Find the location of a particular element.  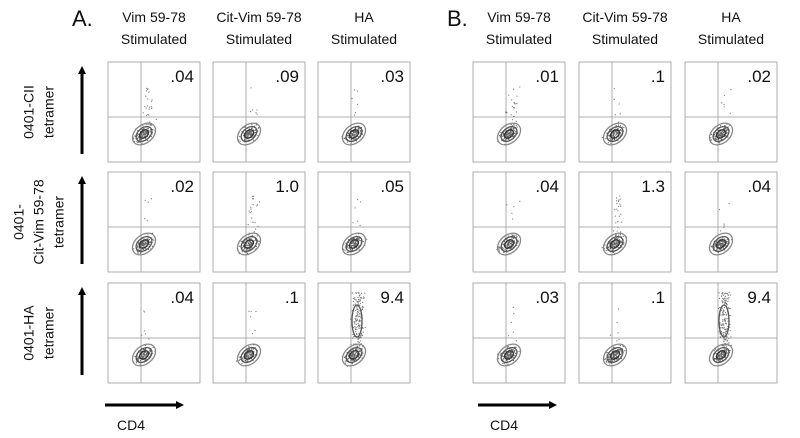

dot-plot: .01 is located at coordinates (519, 112).